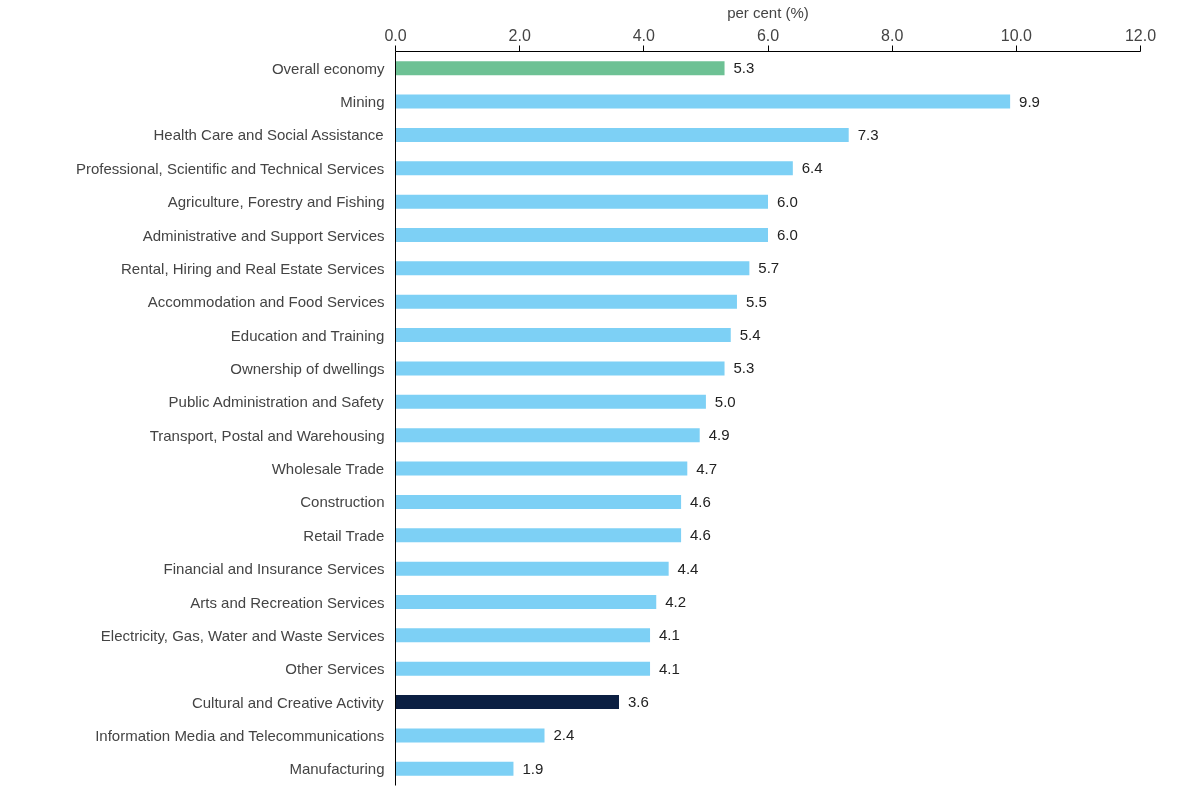 The height and width of the screenshot is (794, 1181). What do you see at coordinates (725, 401) in the screenshot?
I see `data-label: 5.0` at bounding box center [725, 401].